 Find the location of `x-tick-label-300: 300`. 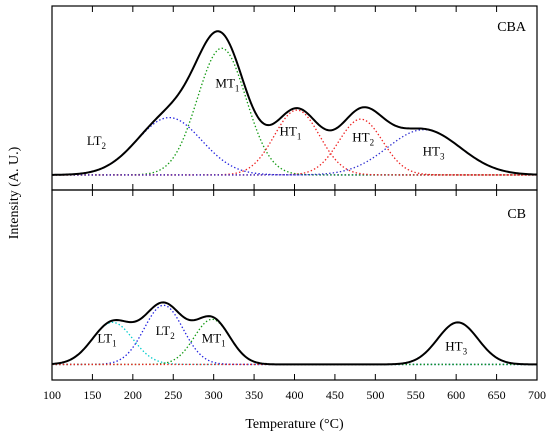

x-tick-label-300: 300 is located at coordinates (214, 395).